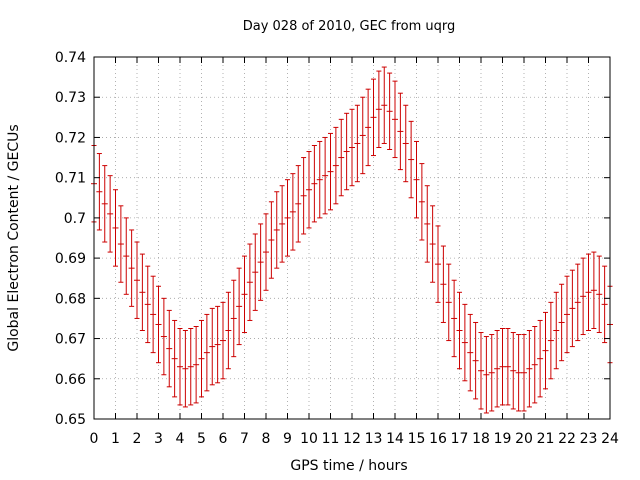  What do you see at coordinates (137, 439) in the screenshot?
I see `x-tick-label: 2` at bounding box center [137, 439].